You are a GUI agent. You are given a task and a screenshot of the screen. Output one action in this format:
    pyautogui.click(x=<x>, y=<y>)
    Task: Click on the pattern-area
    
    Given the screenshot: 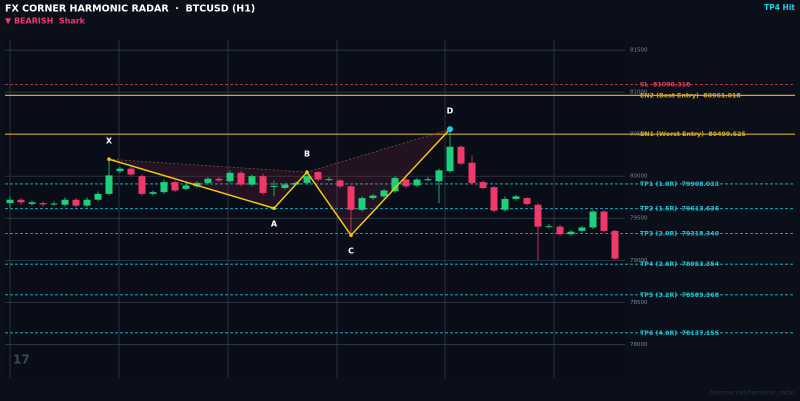 What is the action you would take?
    pyautogui.click(x=378, y=182)
    